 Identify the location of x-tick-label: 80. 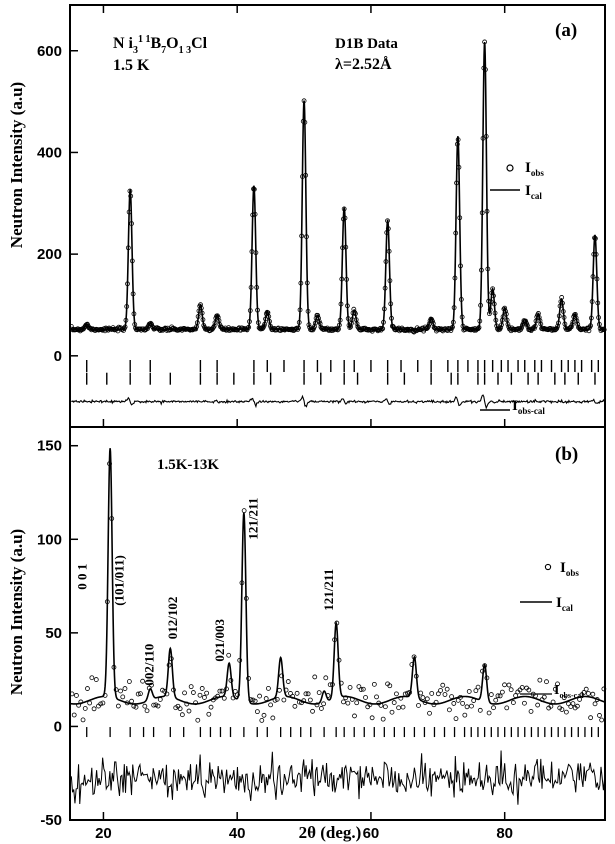
(504, 833).